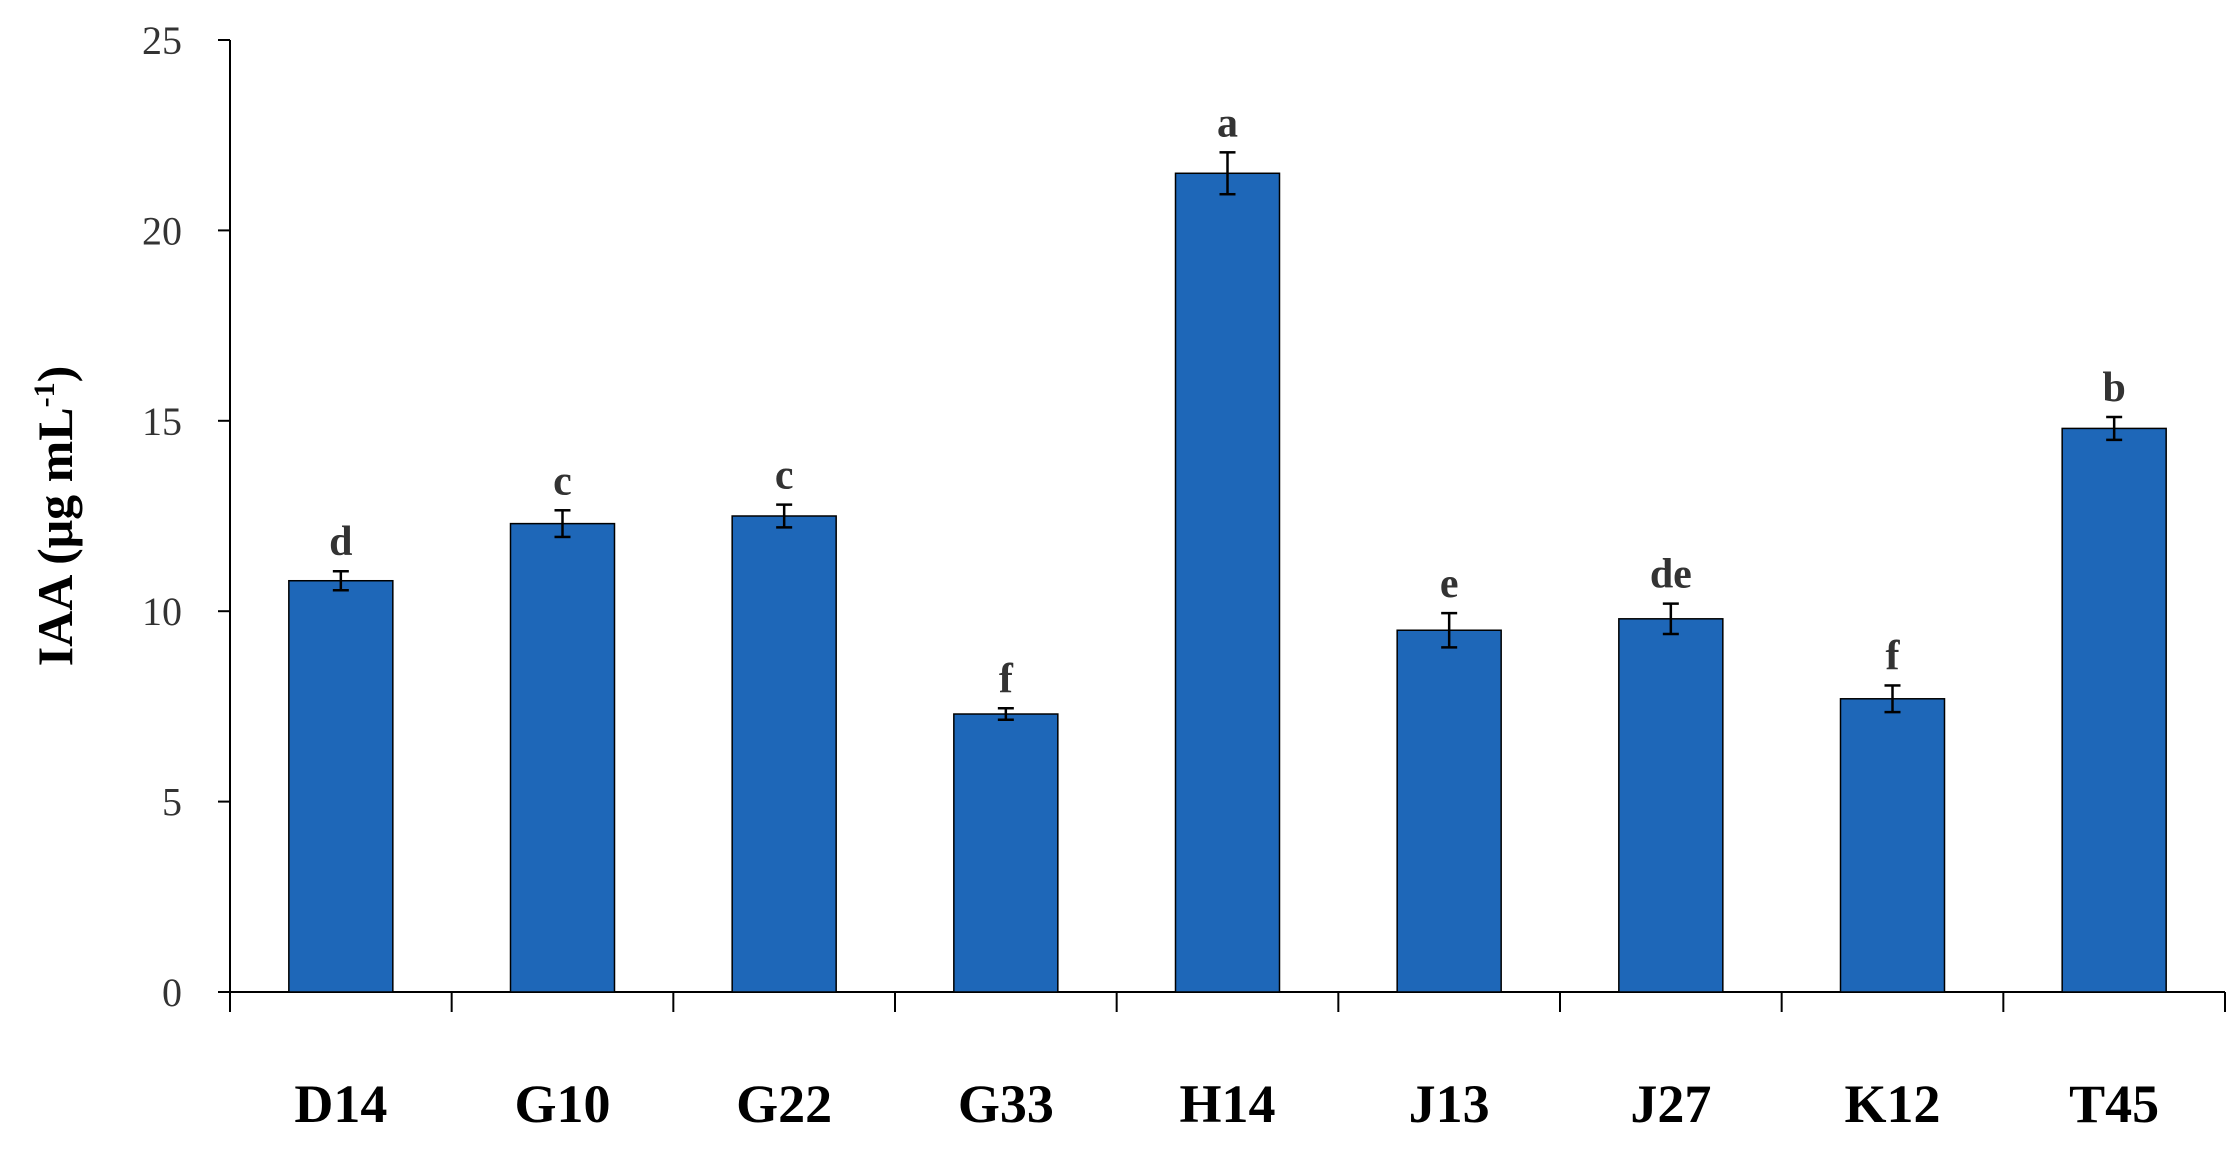 Image resolution: width=2238 pixels, height=1158 pixels. I want to click on bar-t45, so click(2114, 710).